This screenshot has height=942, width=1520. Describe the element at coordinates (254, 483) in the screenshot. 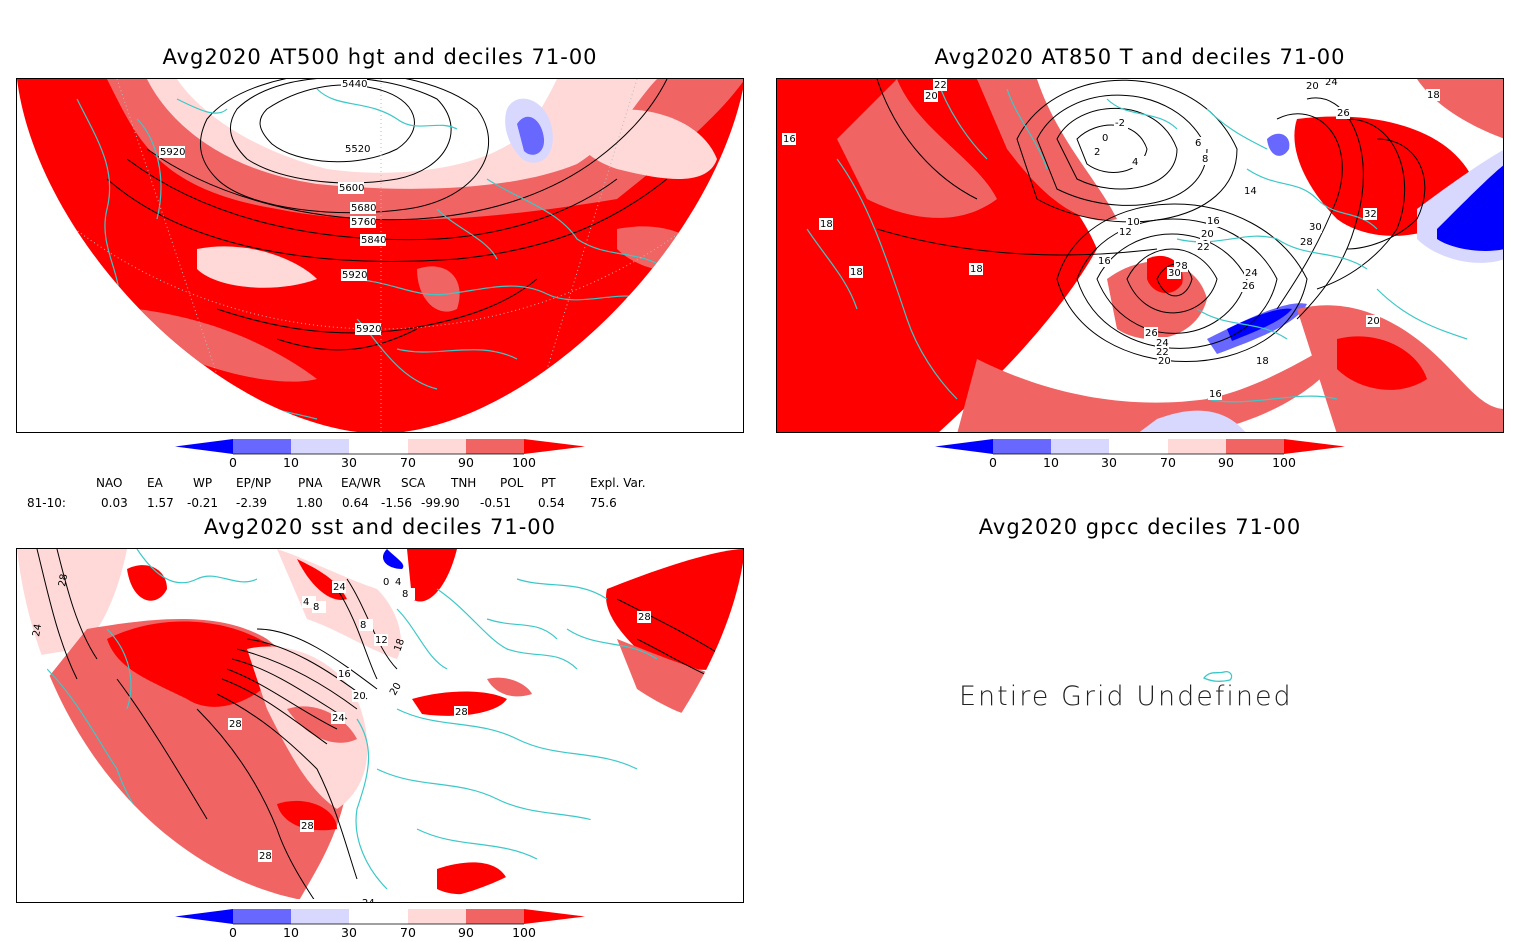

I see `index-header: EP/NP` at that location.